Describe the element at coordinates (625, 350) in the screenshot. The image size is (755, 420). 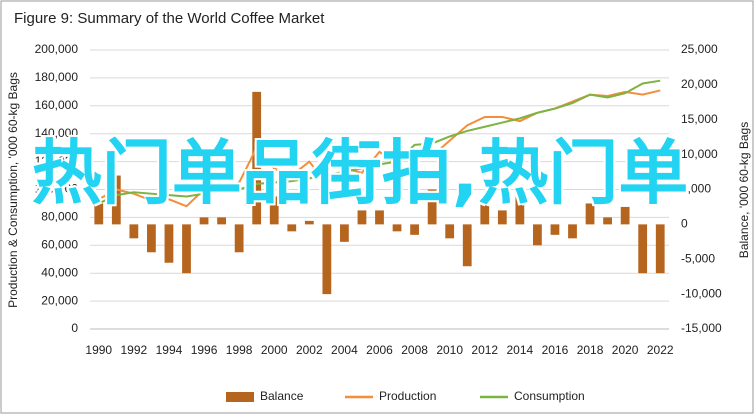
I see `x-tick-label: 2020` at that location.